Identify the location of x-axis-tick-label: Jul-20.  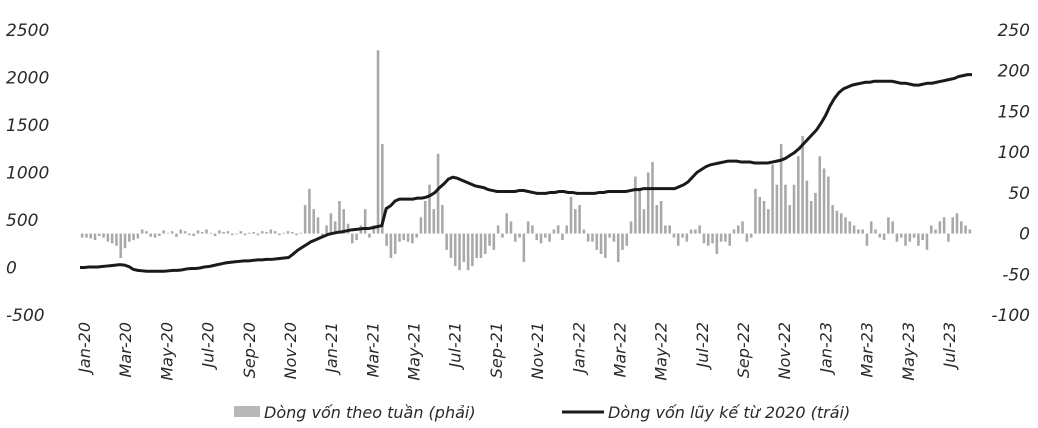
(208, 346).